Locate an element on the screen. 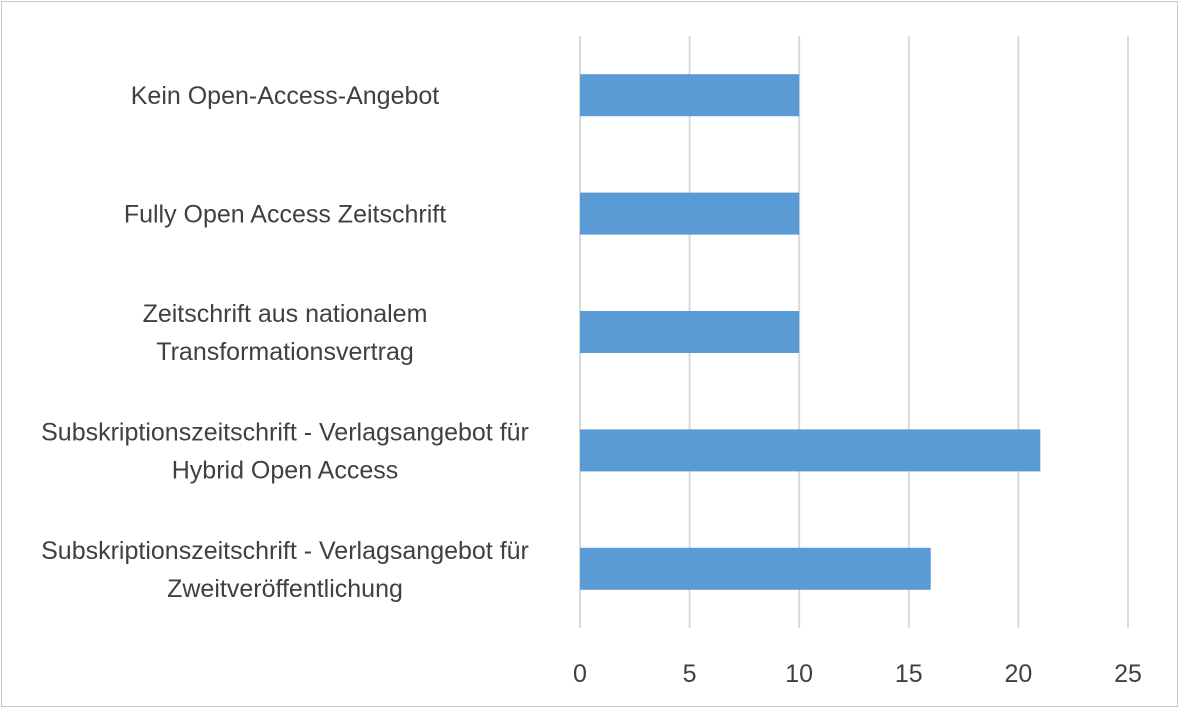  category-label: Kein Open-Access-Angebot is located at coordinates (285, 96).